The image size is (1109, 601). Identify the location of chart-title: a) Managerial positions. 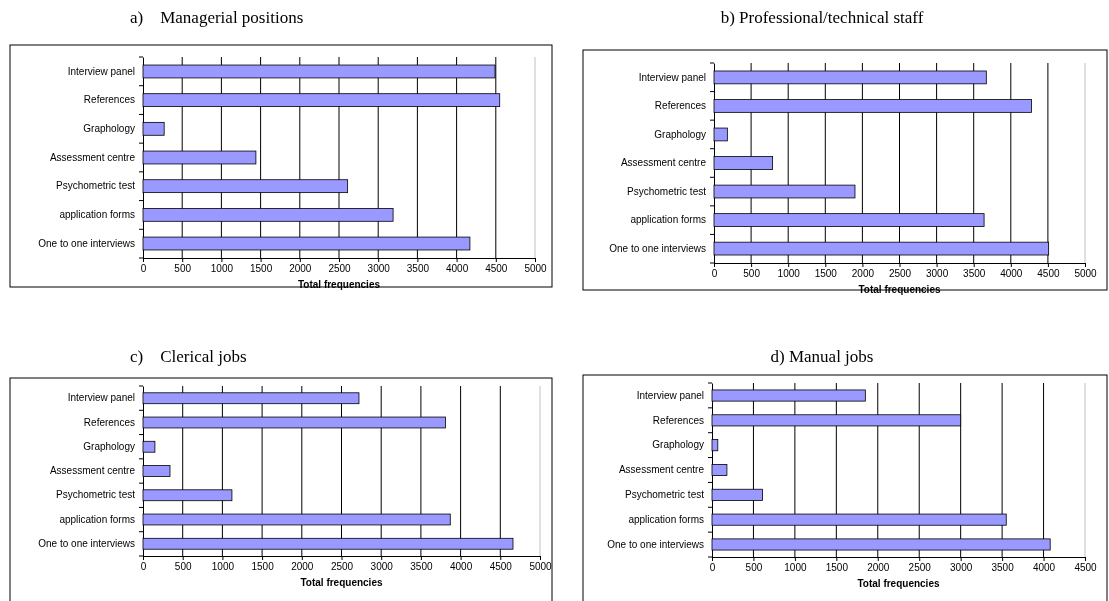
(217, 17).